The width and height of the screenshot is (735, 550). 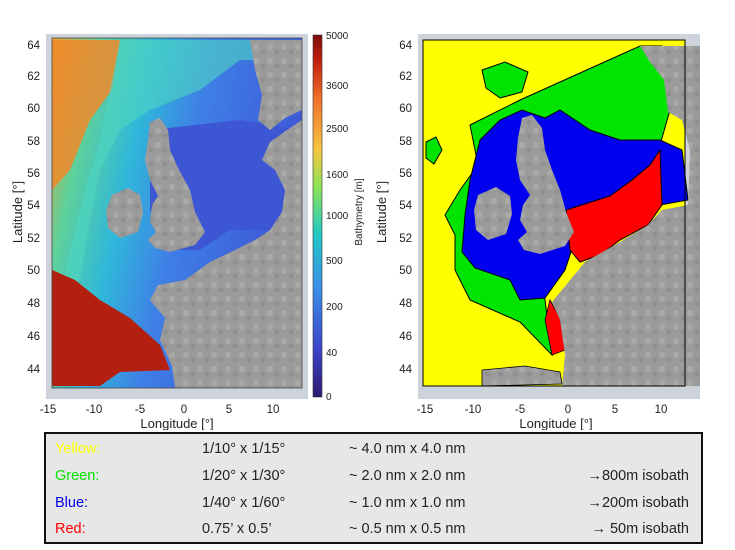 I want to click on left-y-tick: 54, so click(x=33, y=206).